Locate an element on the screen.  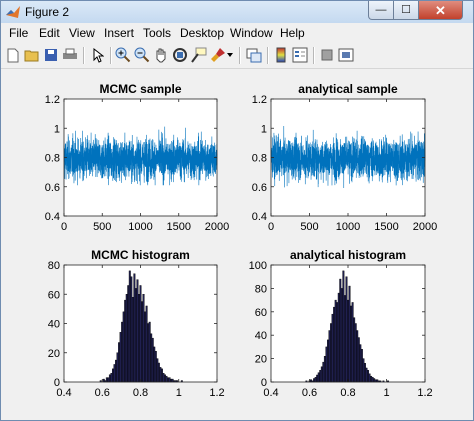
save-icon is located at coordinates (51, 55).